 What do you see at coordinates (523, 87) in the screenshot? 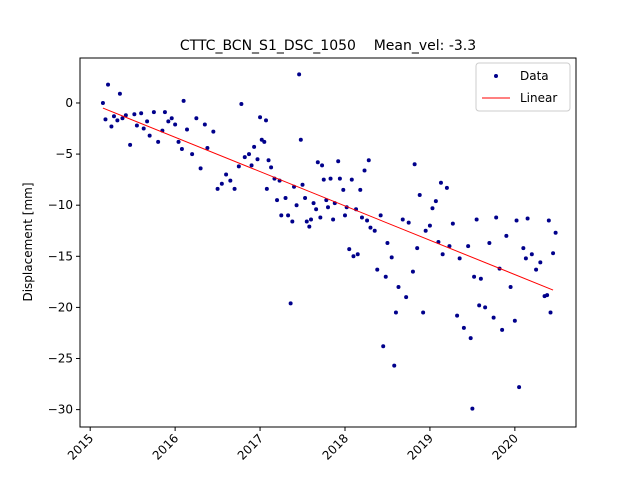
I see `legend-box` at bounding box center [523, 87].